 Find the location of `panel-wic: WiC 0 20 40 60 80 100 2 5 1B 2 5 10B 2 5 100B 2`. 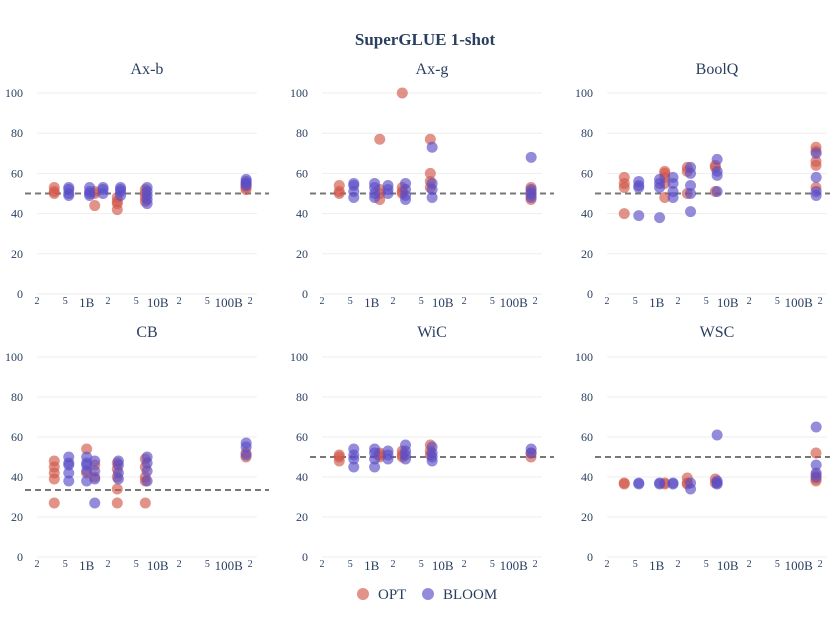

panel-wic: WiC 0 20 40 60 80 100 2 5 1B 2 5 10B 2 5 100B 2 is located at coordinates (422, 448).